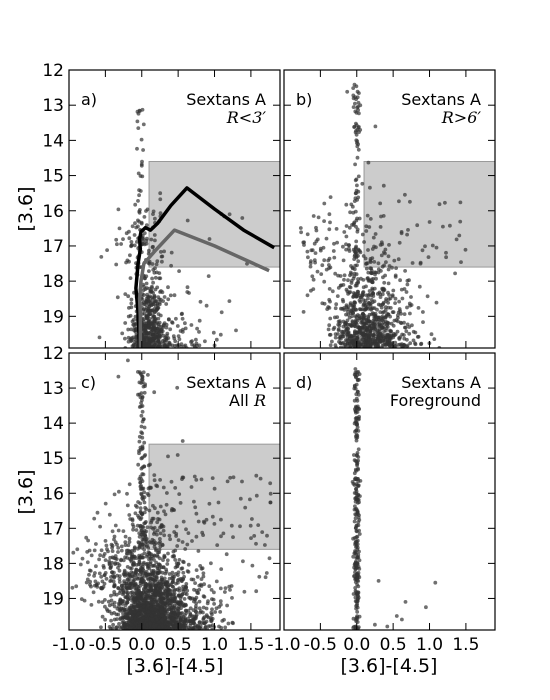 The height and width of the screenshot is (700, 550). I want to click on panel-label: c), so click(88, 382).